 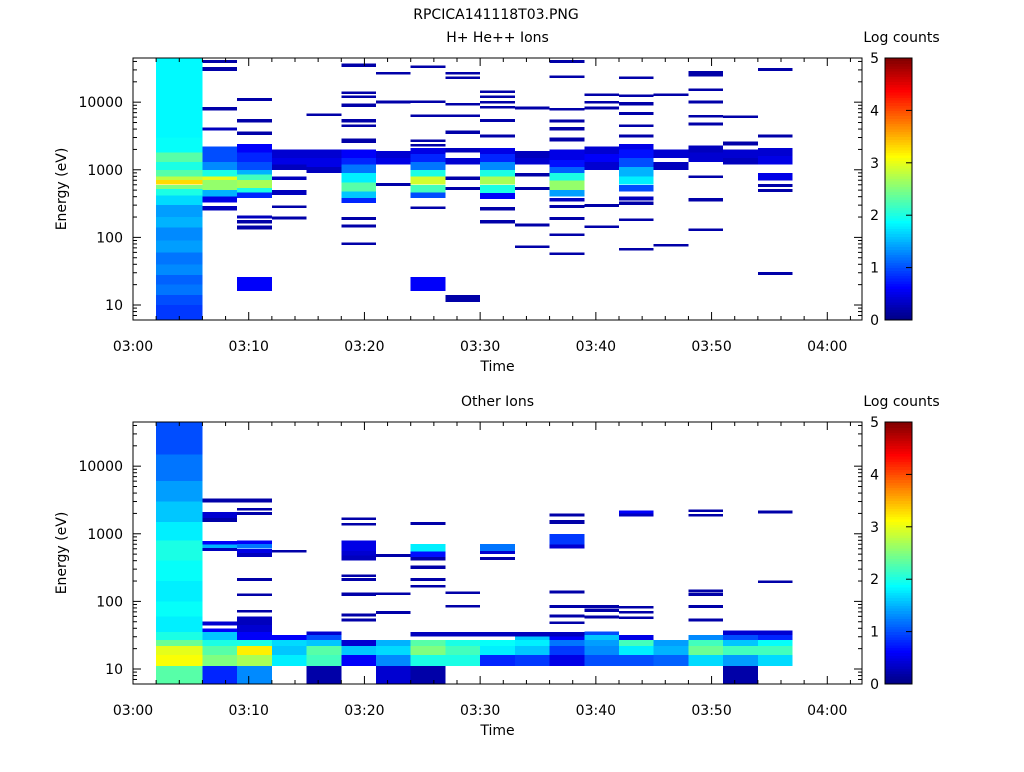 I want to click on x-tick-label: 03:40, so click(x=596, y=711).